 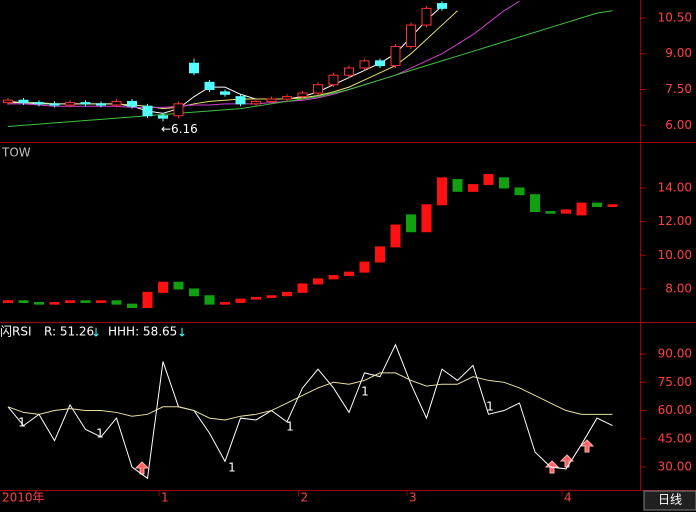 I want to click on y-tick-label: 45.00, so click(x=675, y=438).